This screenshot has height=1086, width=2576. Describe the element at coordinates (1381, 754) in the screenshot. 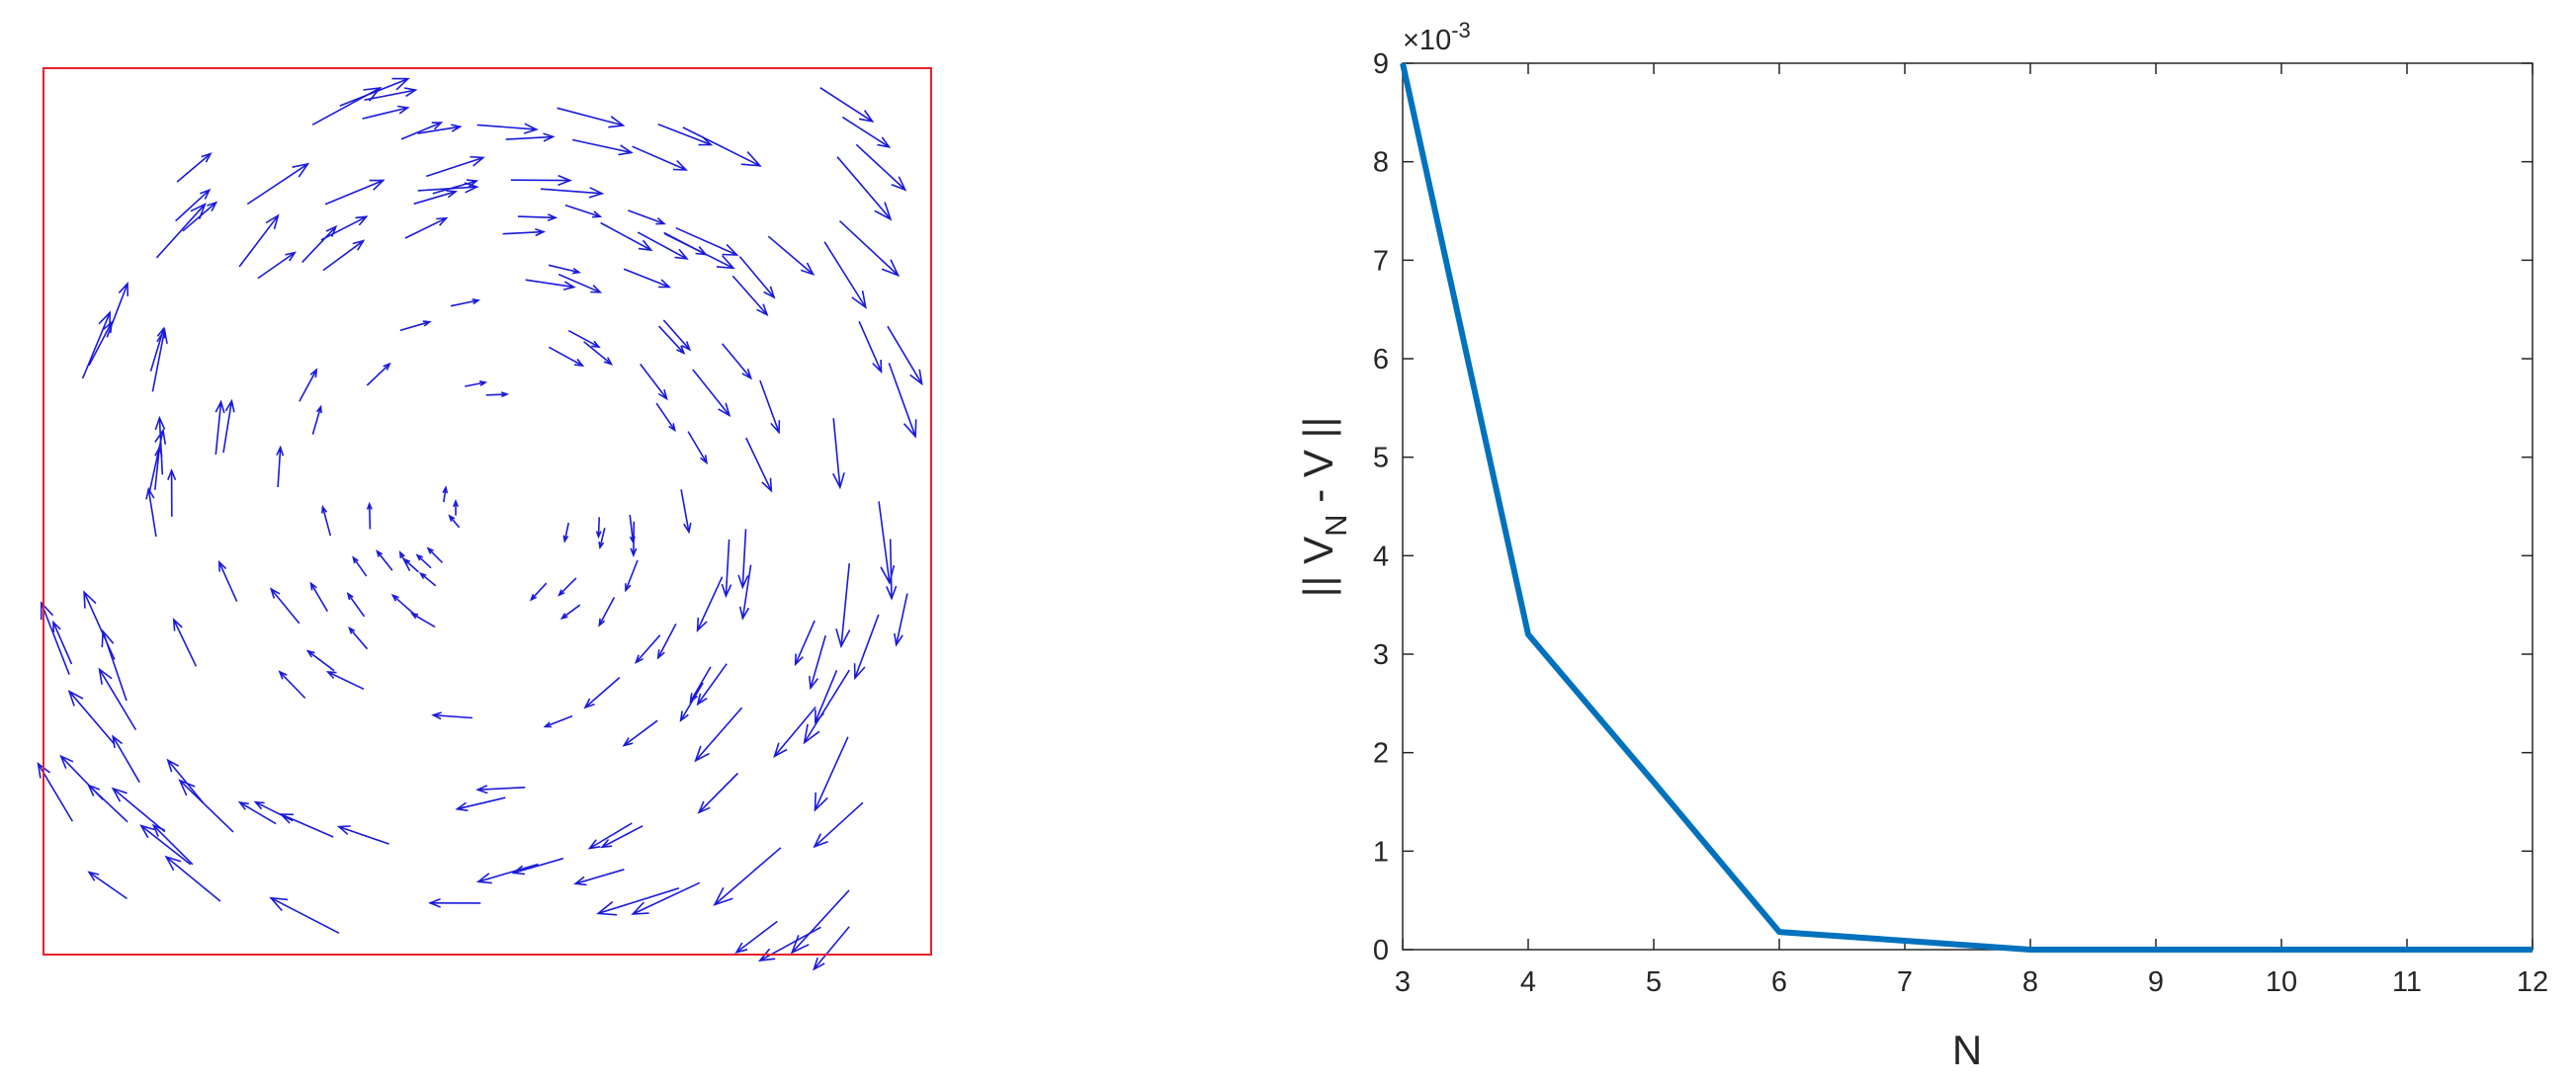

I see `y-tick-label: 2` at that location.